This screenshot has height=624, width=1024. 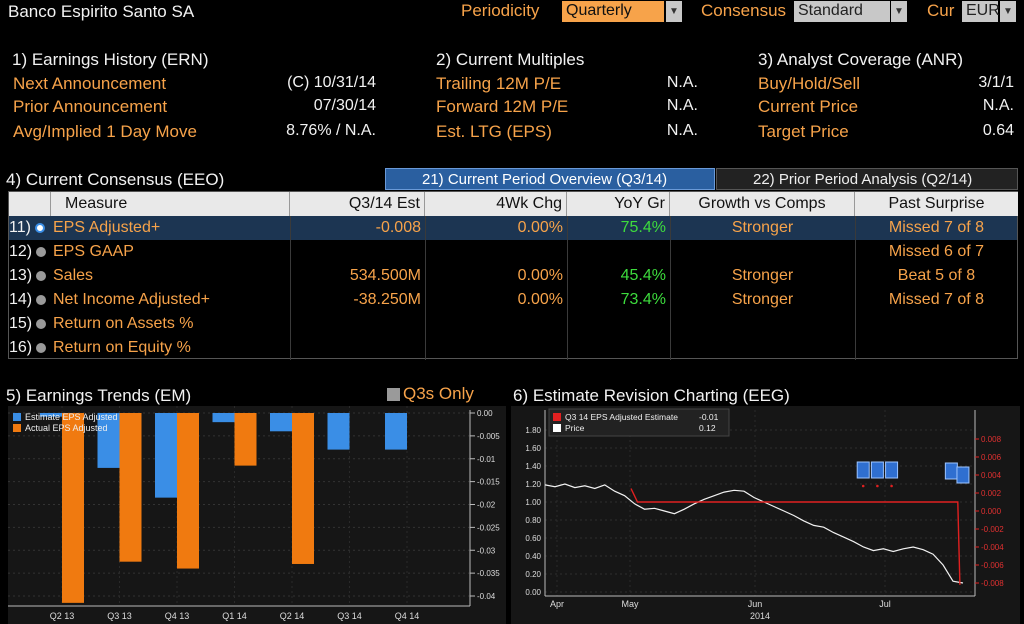 I want to click on avg-implied-move-label: Avg/Implied 1 Day Move, so click(x=105, y=131).